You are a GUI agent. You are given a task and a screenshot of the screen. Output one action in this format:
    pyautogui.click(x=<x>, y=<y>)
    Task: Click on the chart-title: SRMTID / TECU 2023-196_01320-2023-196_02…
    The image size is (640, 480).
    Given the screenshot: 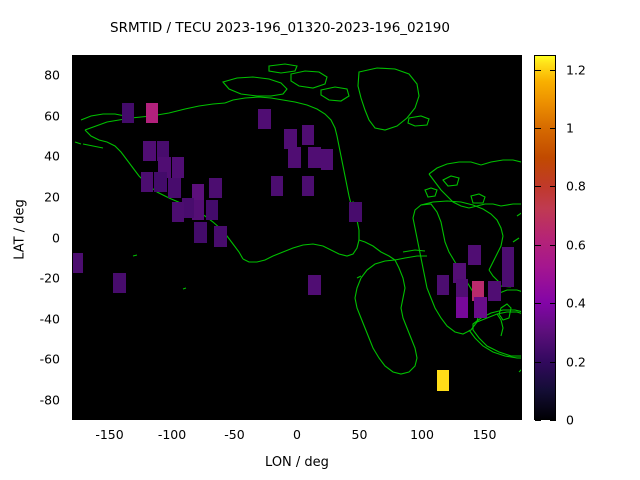 What is the action you would take?
    pyautogui.click(x=280, y=28)
    